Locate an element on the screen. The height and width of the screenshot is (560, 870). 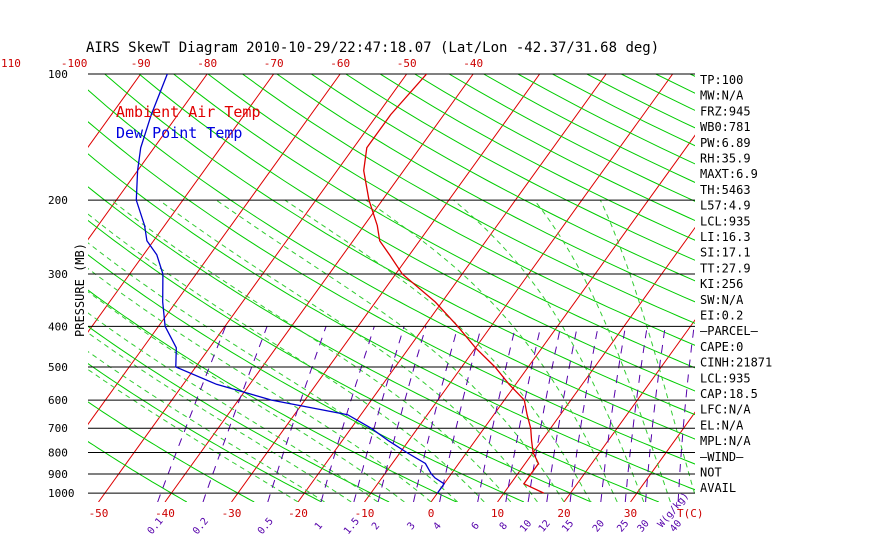
mixing-ratio-tick-label: 15 is located at coordinates (568, 526).